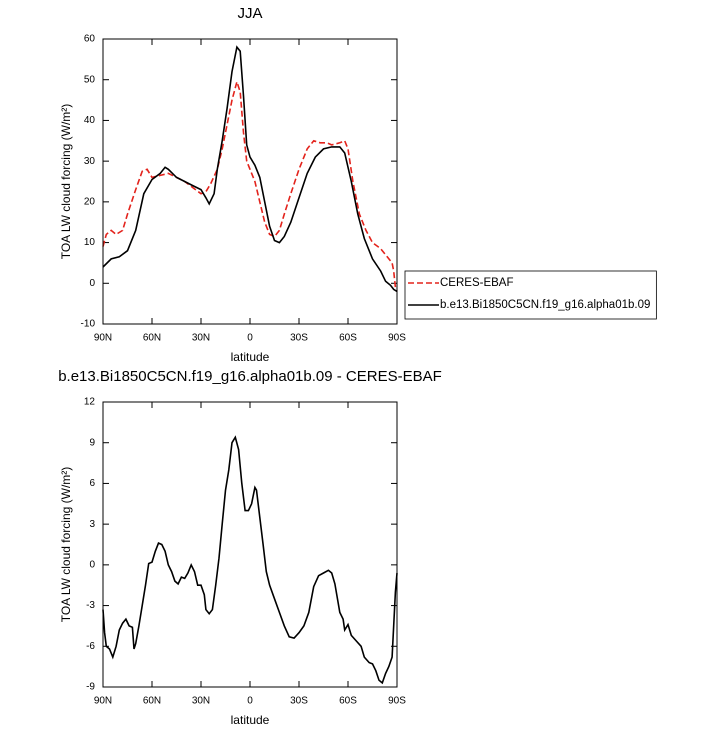  What do you see at coordinates (90, 646) in the screenshot?
I see `y-tick-label: -6` at bounding box center [90, 646].